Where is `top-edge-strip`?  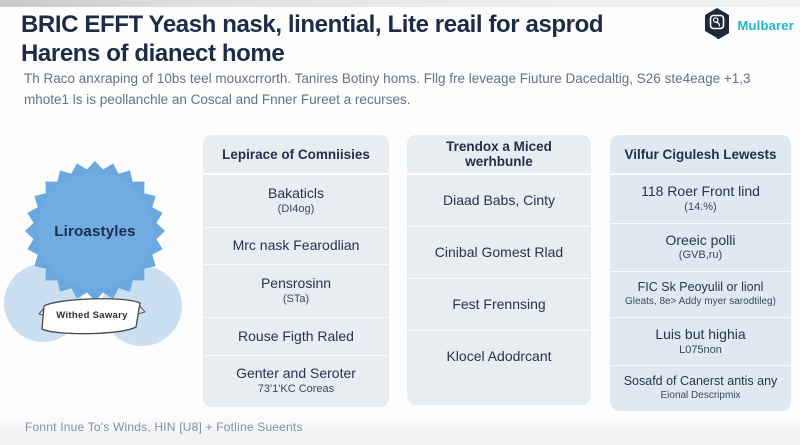
top-edge-strip is located at coordinates (400, 3).